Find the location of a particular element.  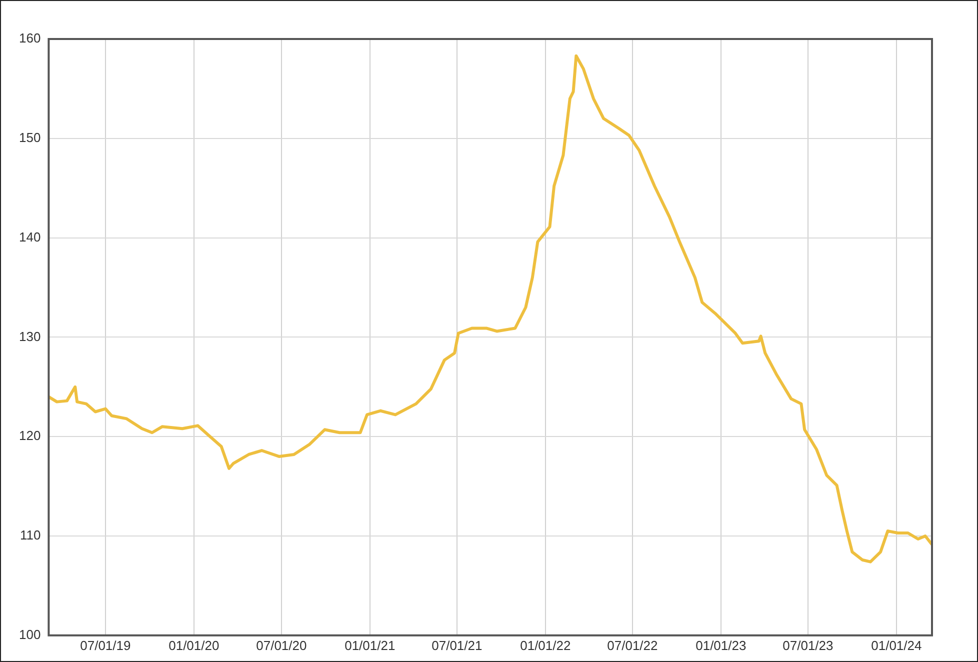

x-tick-label: 01/01/20 is located at coordinates (194, 645).